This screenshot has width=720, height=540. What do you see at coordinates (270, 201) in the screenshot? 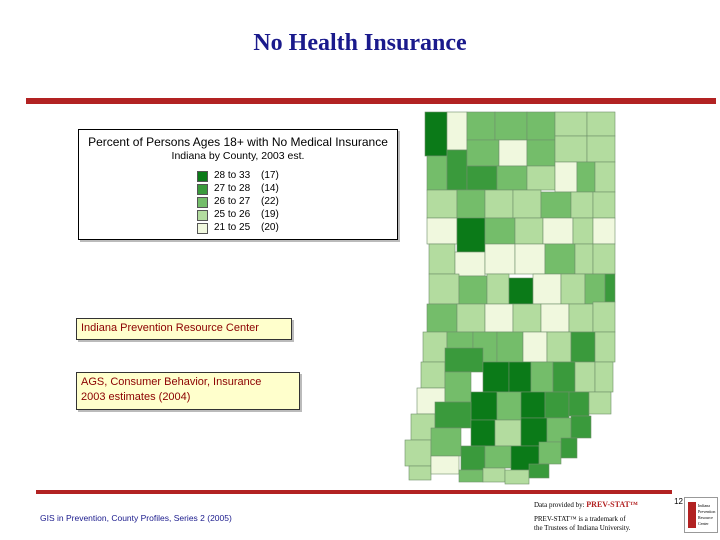
I see `legend-count: (22)` at bounding box center [270, 201].